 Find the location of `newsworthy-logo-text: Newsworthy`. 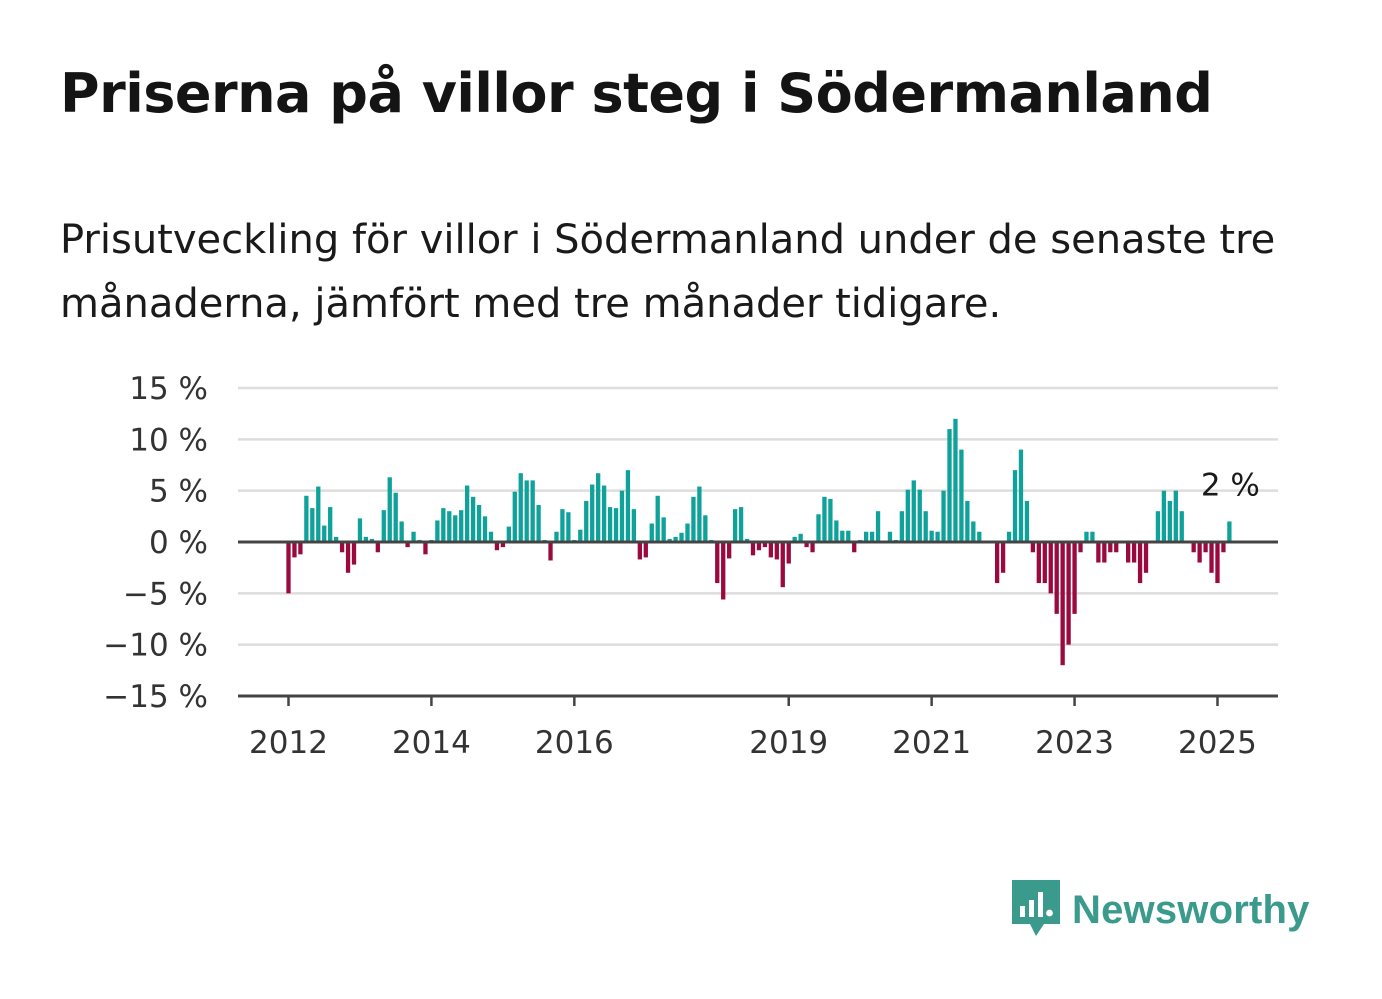

newsworthy-logo-text: Newsworthy is located at coordinates (1191, 909).